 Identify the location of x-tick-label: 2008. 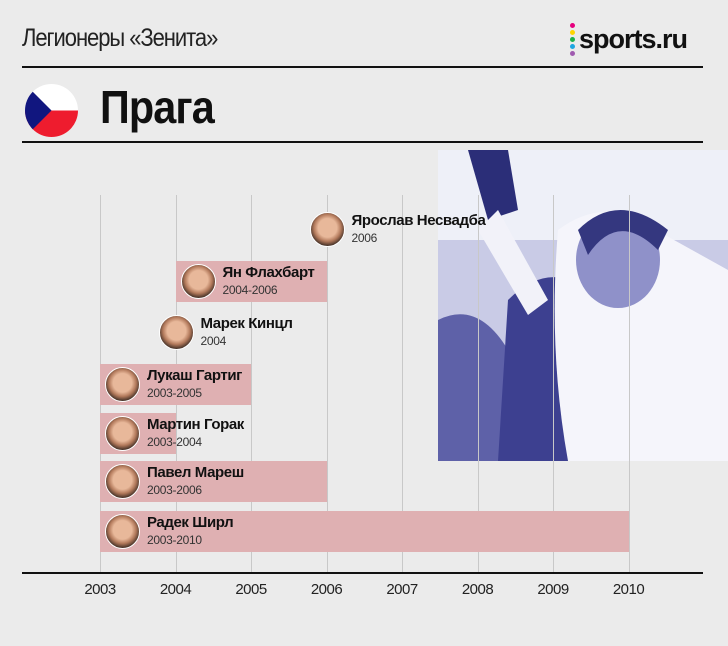
(477, 589).